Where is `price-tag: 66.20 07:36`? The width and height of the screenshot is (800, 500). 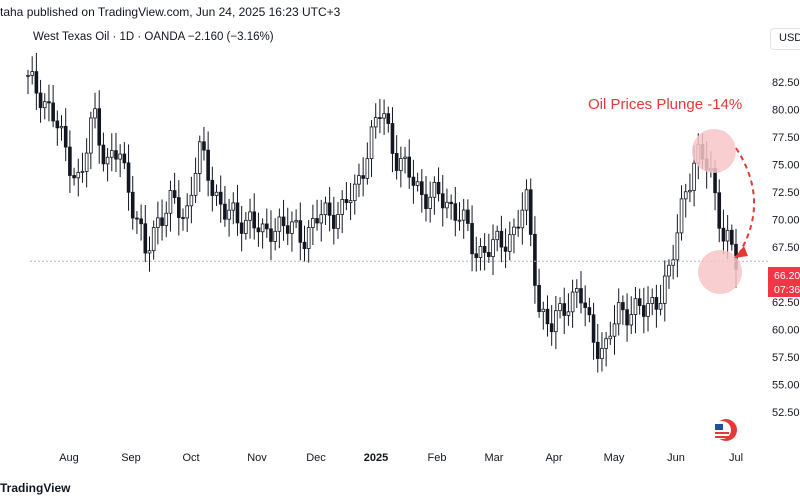 price-tag: 66.20 07:36 is located at coordinates (784, 282).